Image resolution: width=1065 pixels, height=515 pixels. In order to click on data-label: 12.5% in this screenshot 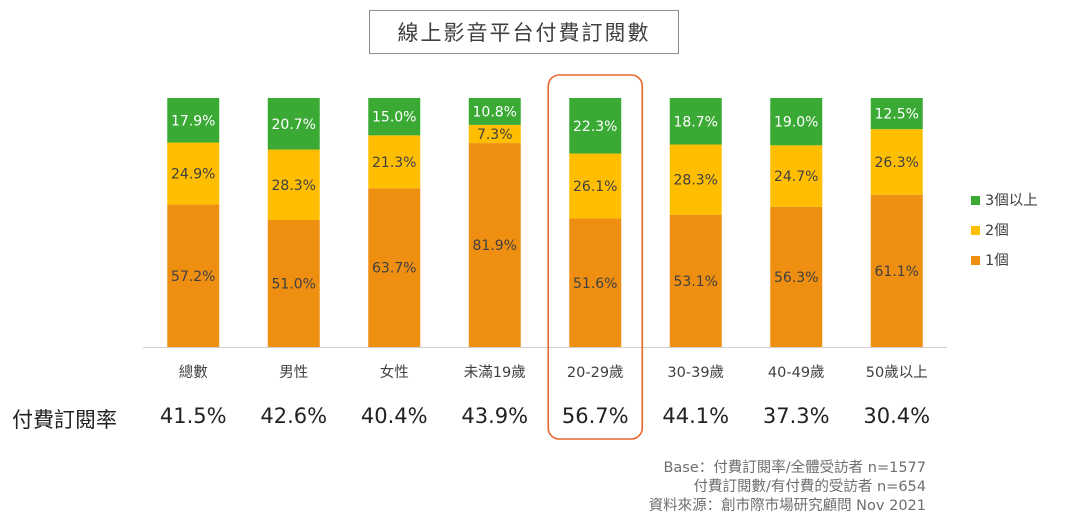, I will do `click(897, 115)`.